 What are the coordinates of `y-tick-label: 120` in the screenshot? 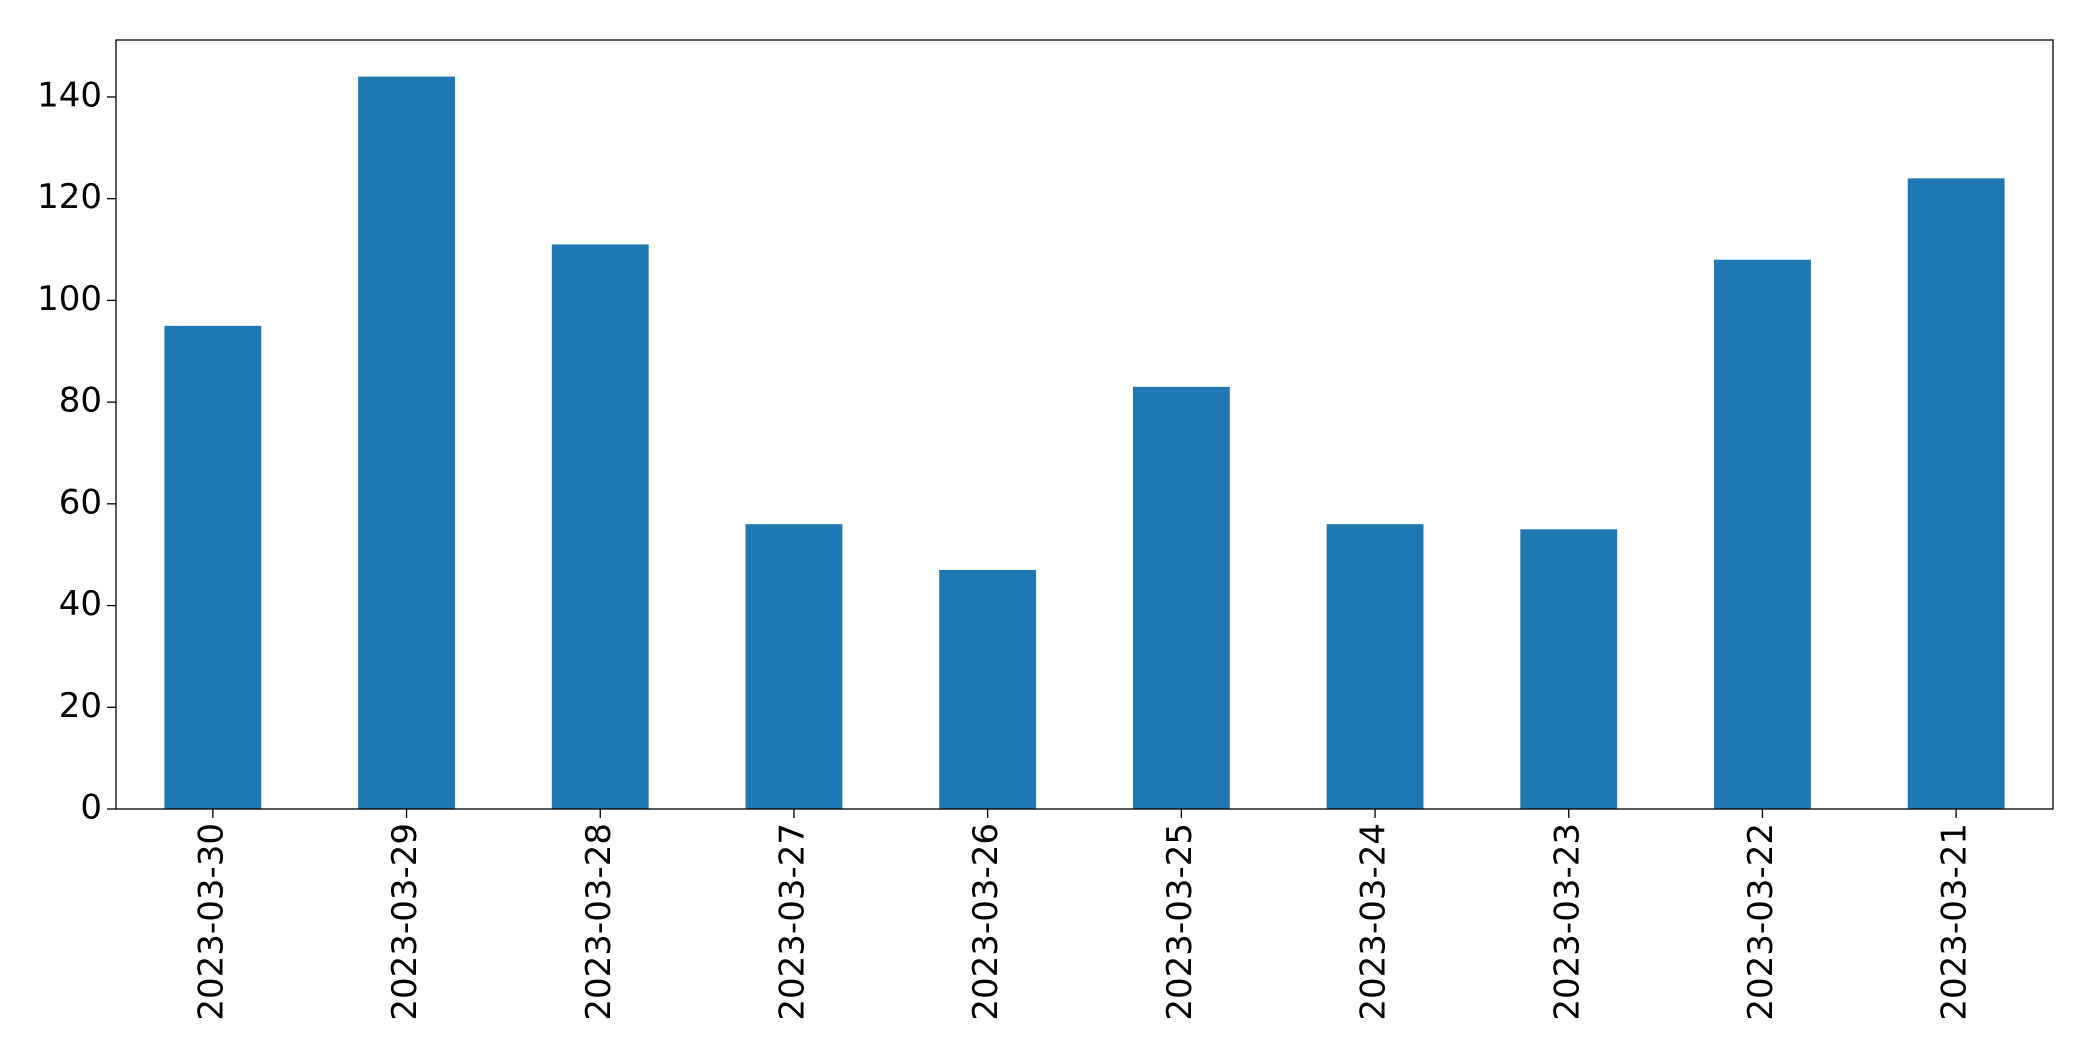 It's located at (69, 197).